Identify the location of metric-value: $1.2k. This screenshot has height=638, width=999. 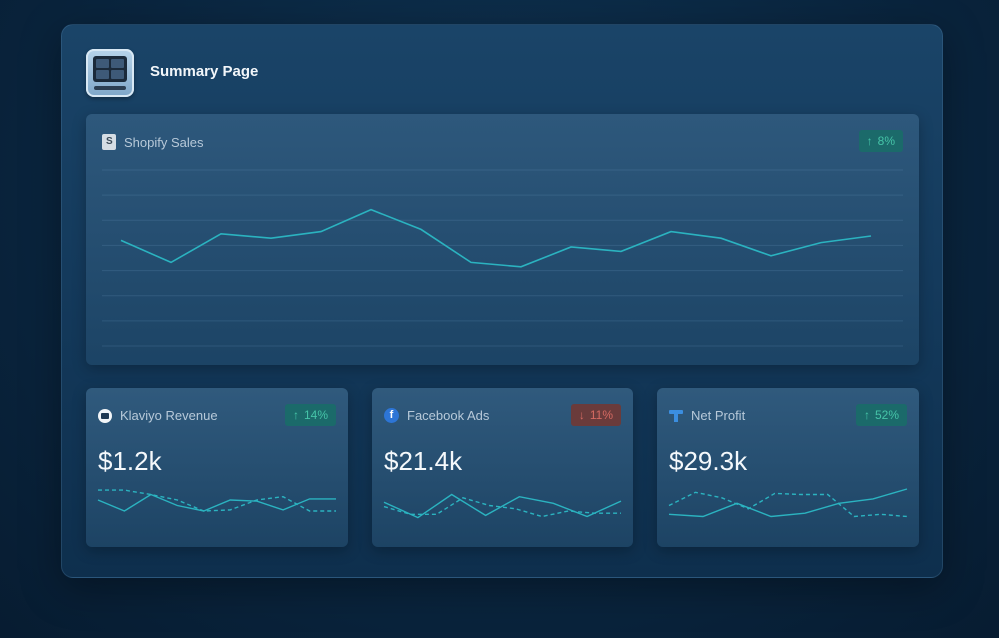
(130, 461).